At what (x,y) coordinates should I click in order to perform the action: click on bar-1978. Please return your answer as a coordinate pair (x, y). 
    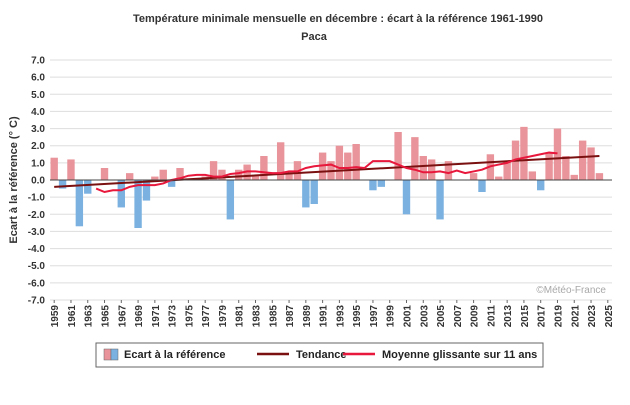
    Looking at the image, I should click on (213, 170).